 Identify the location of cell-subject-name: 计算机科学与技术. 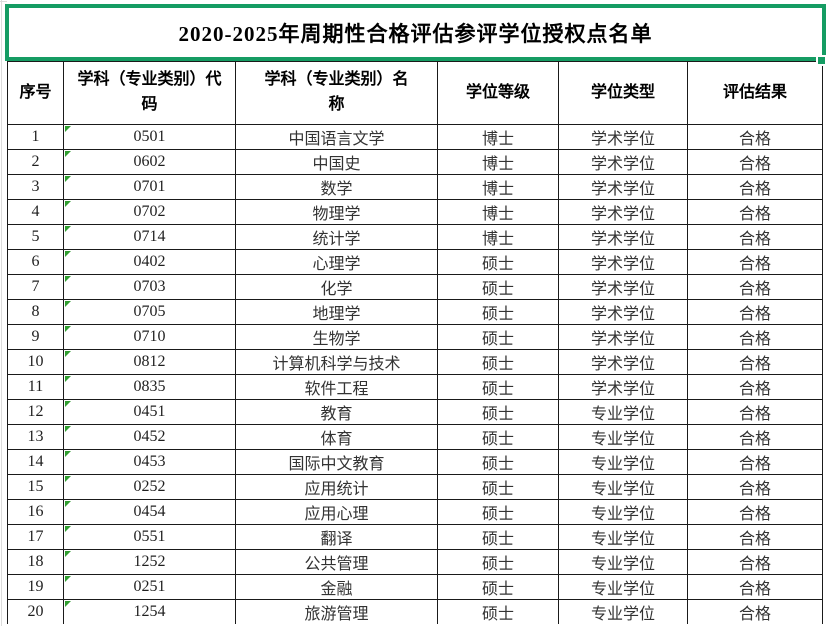
(336, 362).